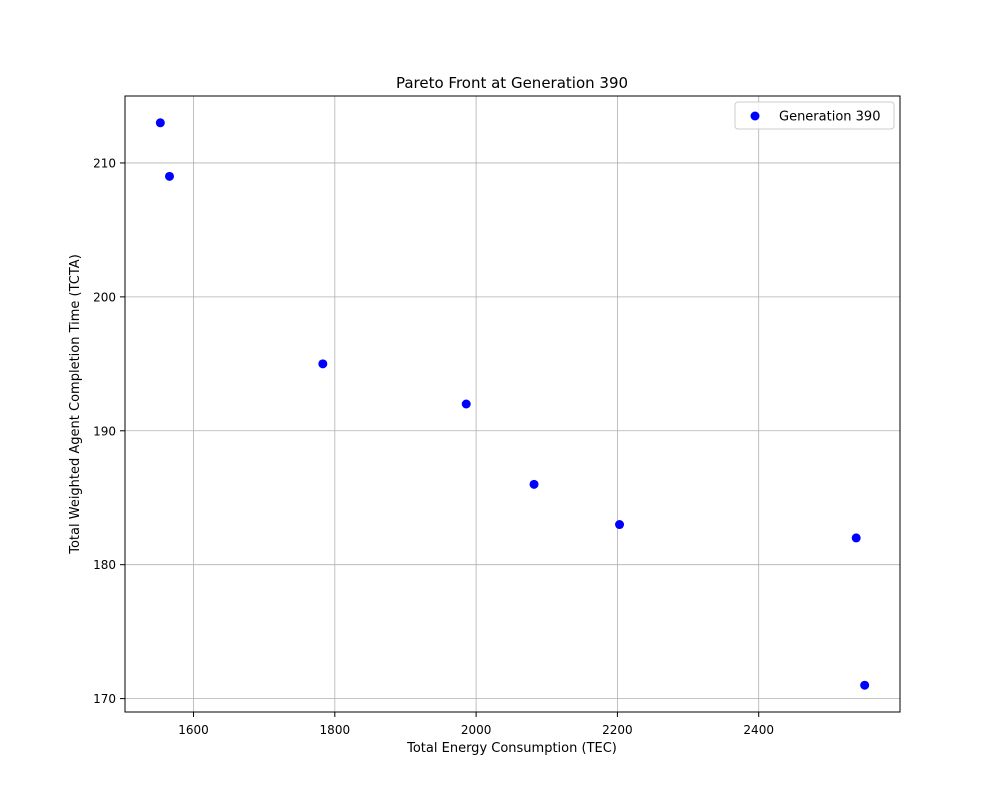 This screenshot has height=804, width=1000. I want to click on y-axis: 170 180 190 200 210, so click(109, 431).